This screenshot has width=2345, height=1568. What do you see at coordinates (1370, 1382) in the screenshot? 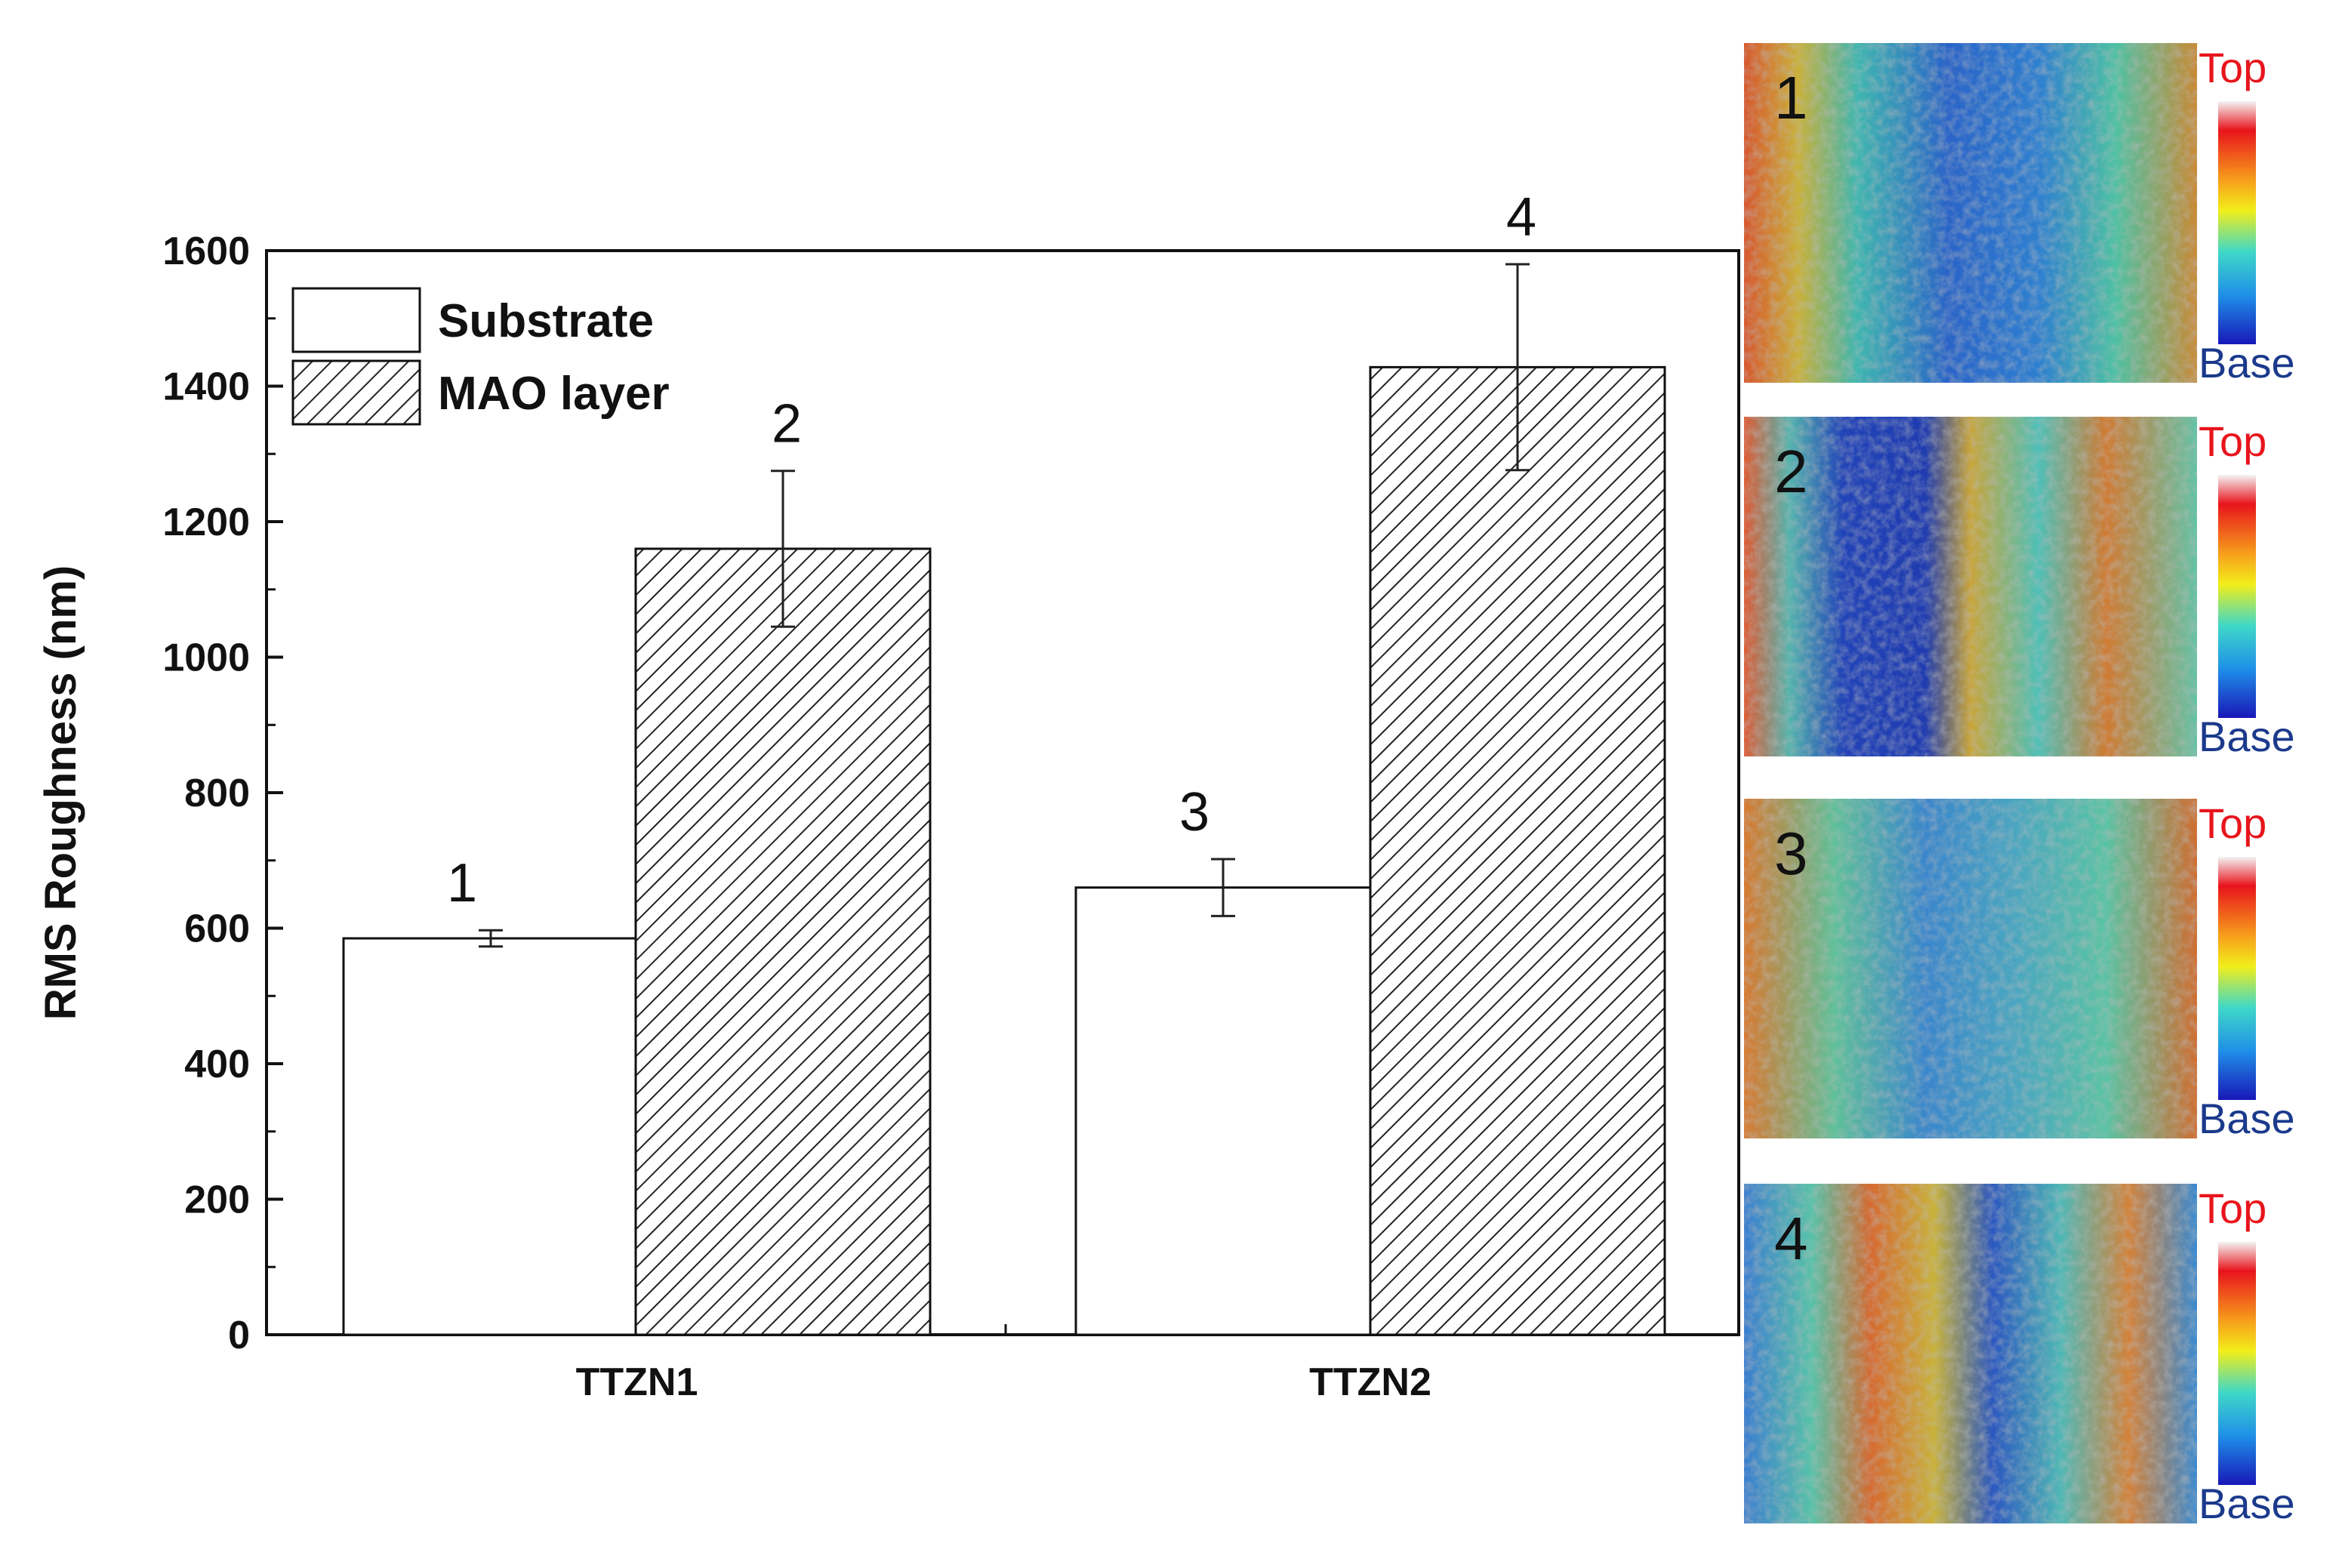
I see `x-tick-label: TTZN2` at bounding box center [1370, 1382].